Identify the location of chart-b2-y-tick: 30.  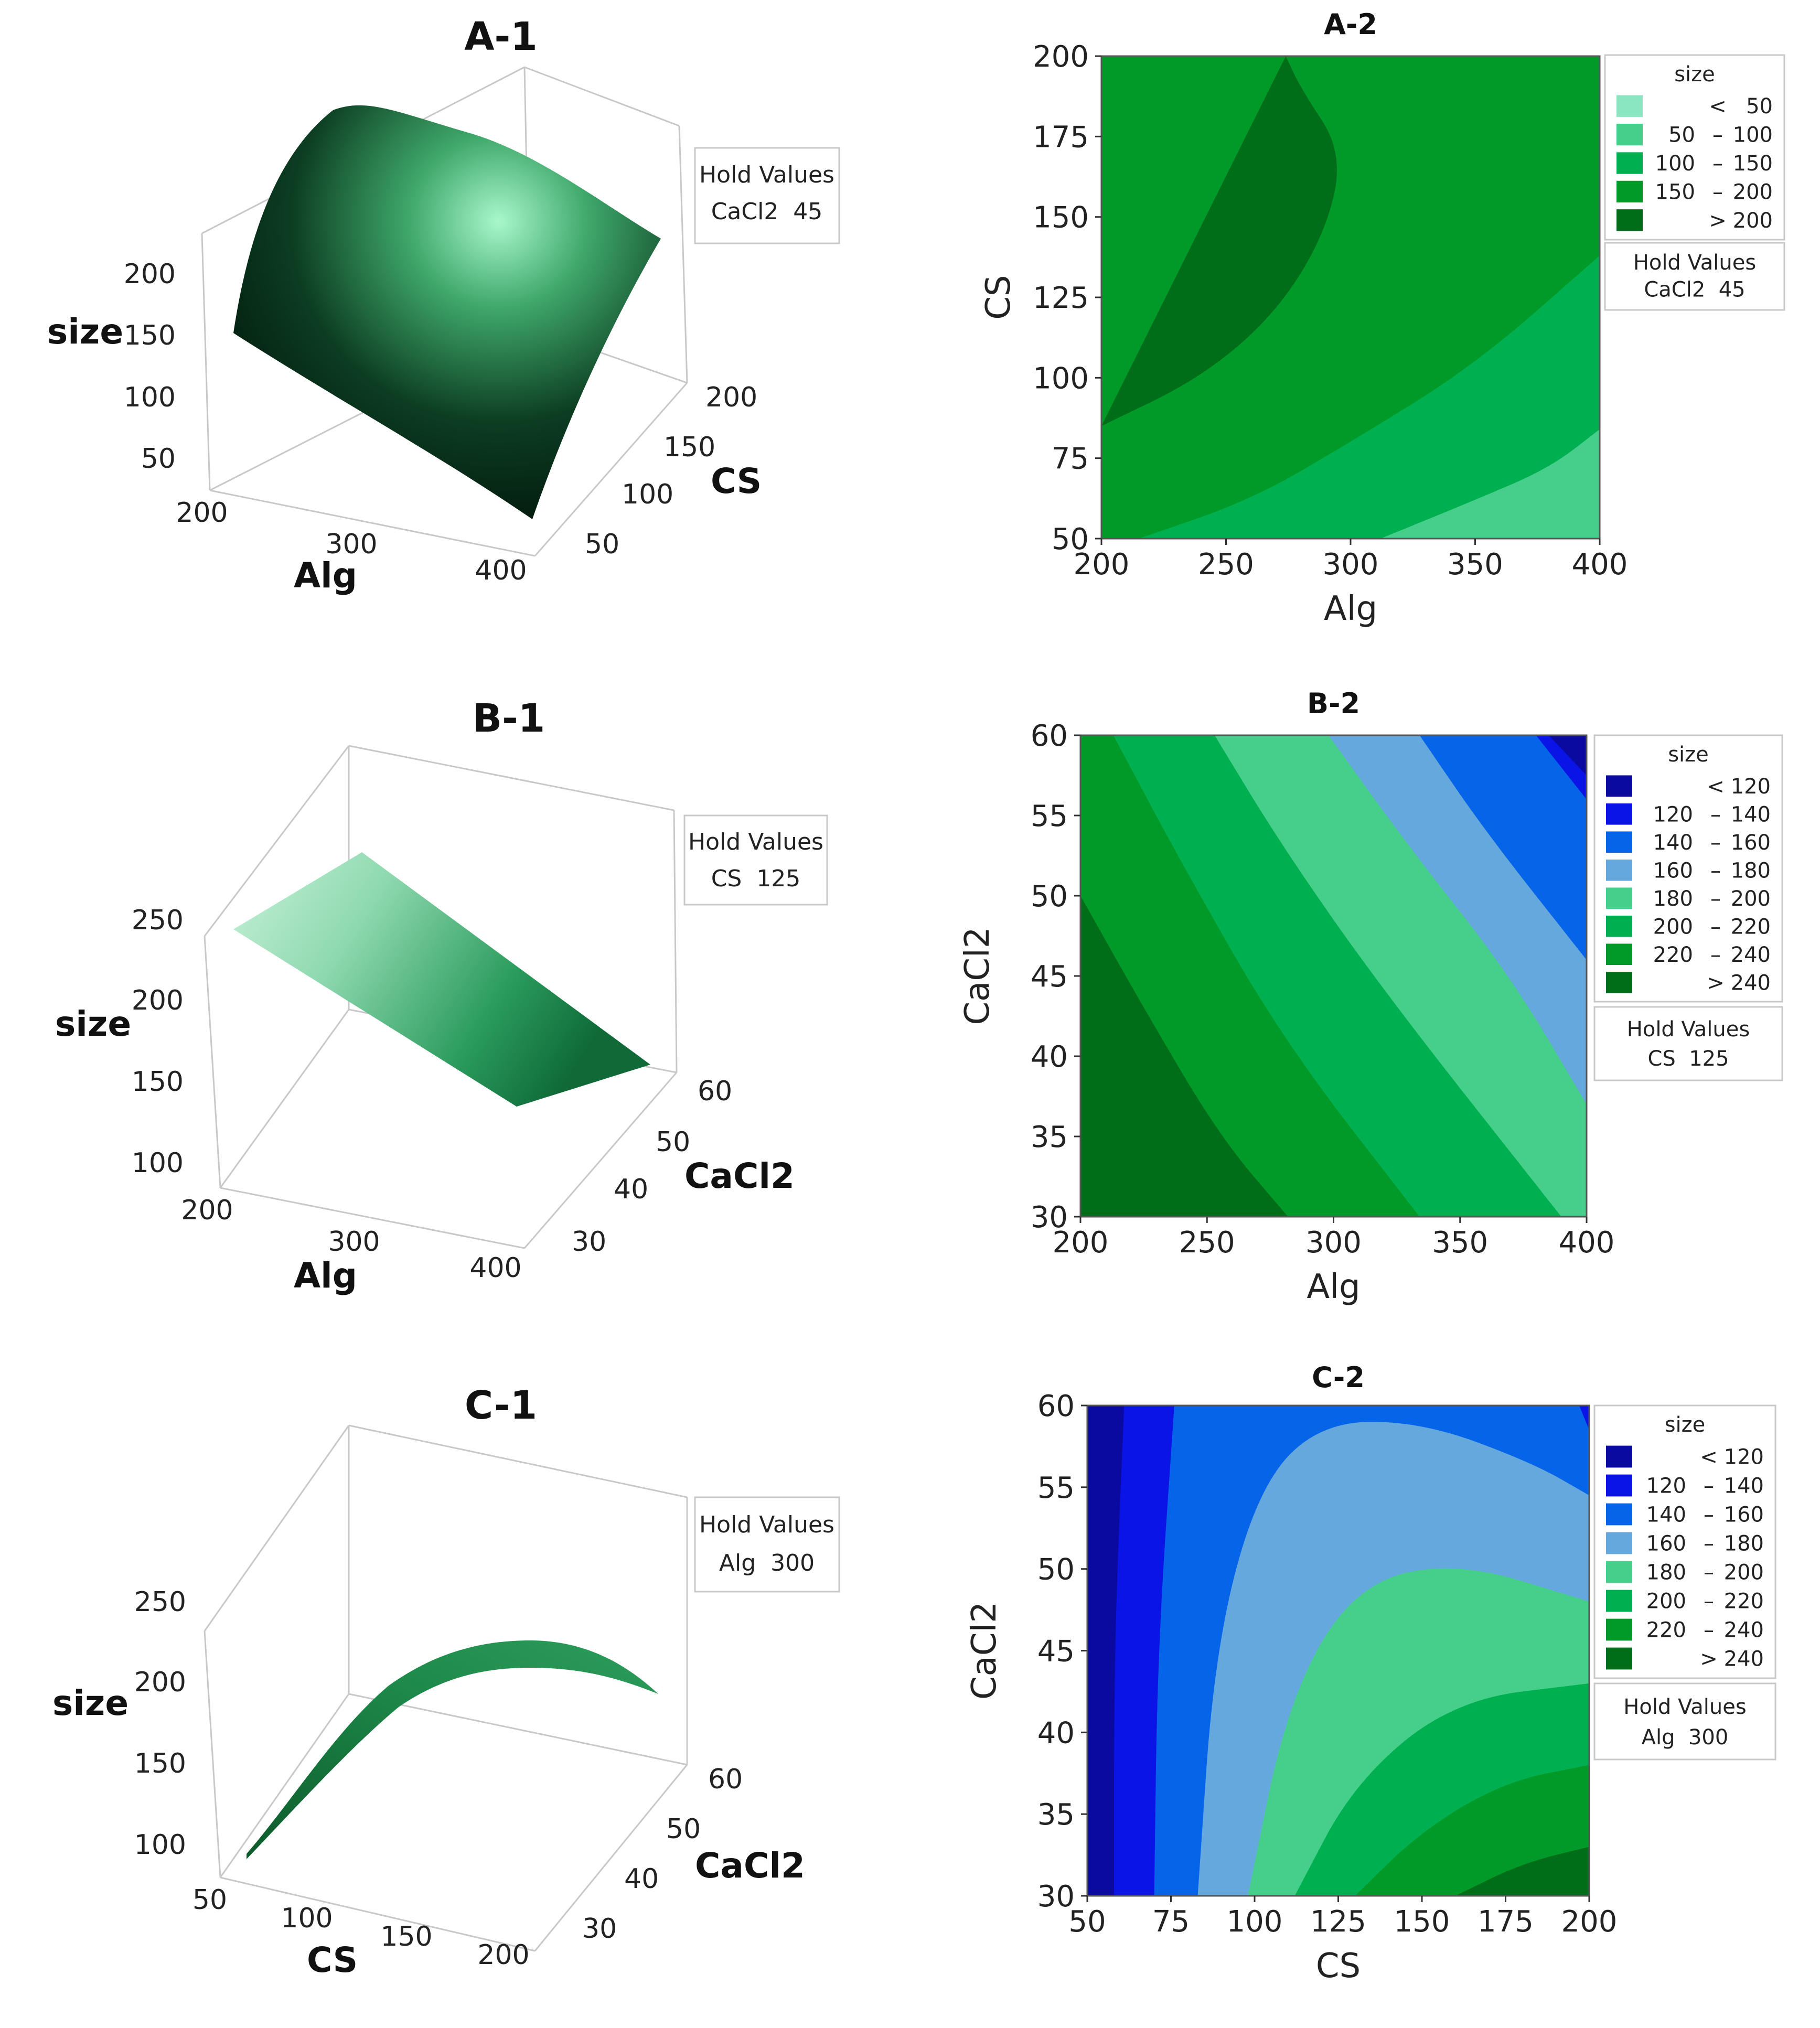
(1049, 1217).